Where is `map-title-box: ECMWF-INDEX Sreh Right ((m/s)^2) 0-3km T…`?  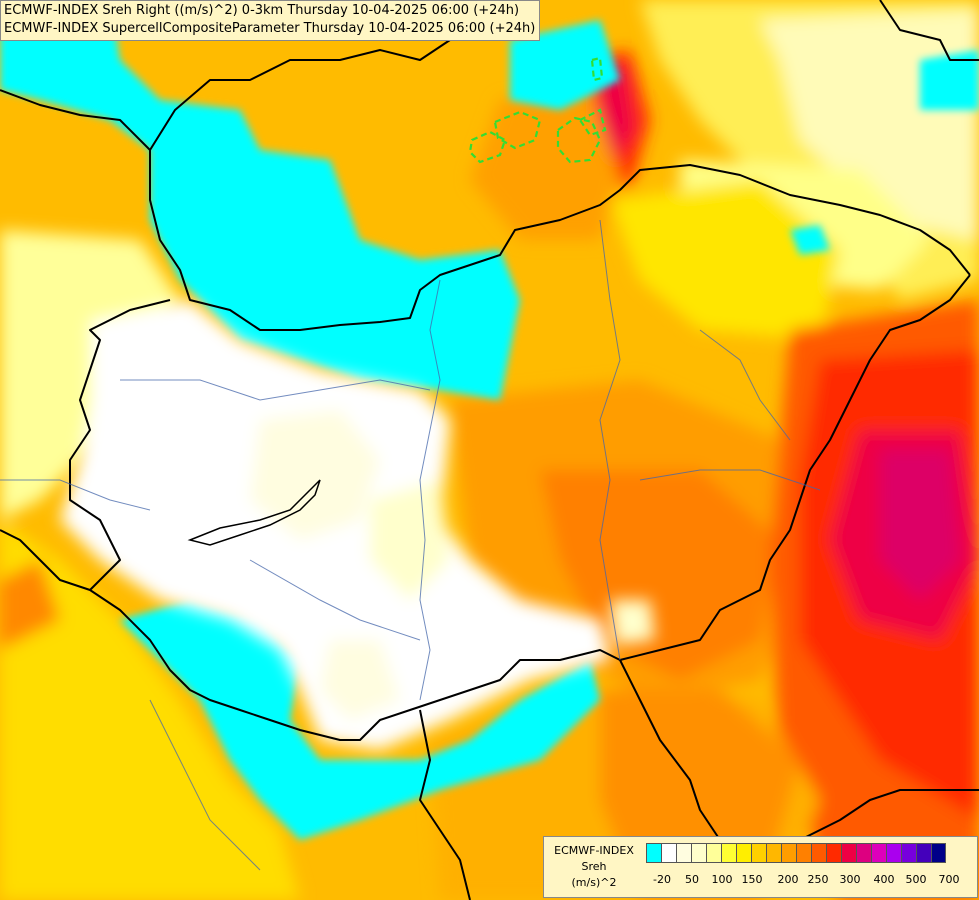 map-title-box: ECMWF-INDEX Sreh Right ((m/s)^2) 0-3km T… is located at coordinates (270, 20).